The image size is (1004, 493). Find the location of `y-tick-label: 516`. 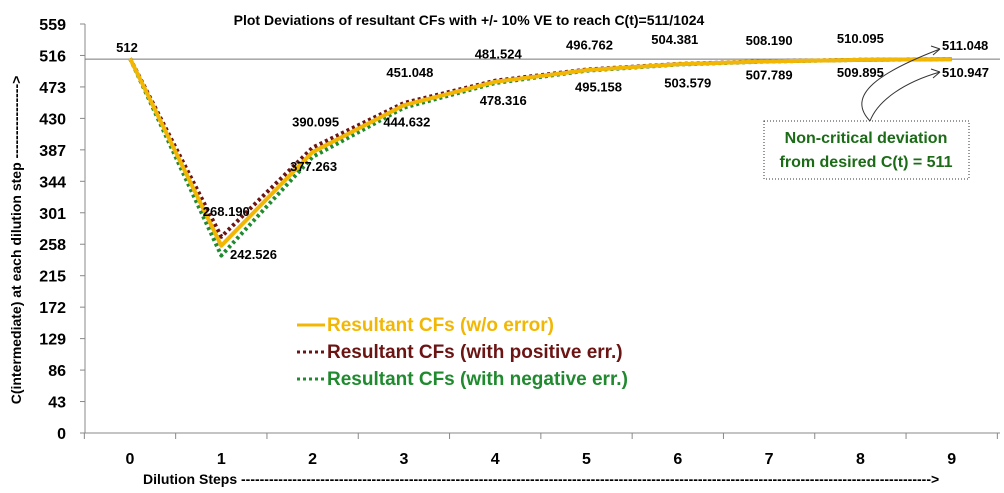

y-tick-label: 516 is located at coordinates (52, 56).